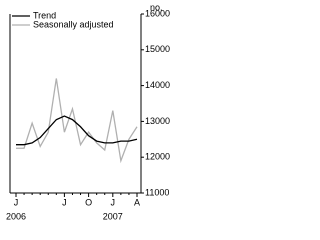  Describe the element at coordinates (16, 216) in the screenshot. I see `year-label: 2006` at that location.